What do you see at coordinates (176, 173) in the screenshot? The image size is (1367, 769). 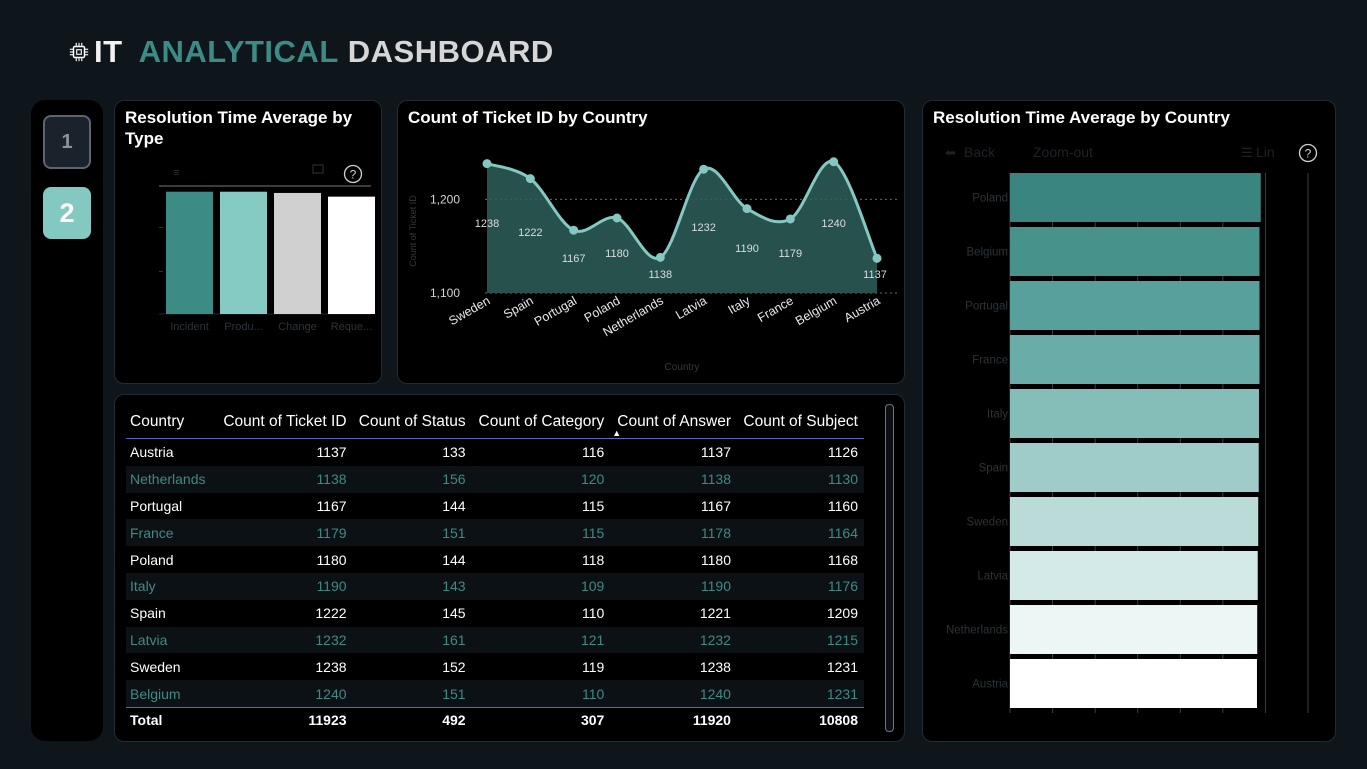 I see `type-chart-filter-icon: ≡` at bounding box center [176, 173].